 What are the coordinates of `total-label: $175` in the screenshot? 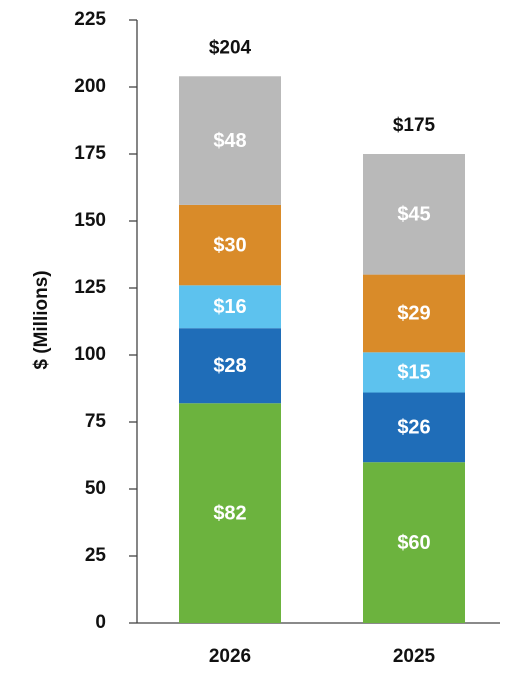 It's located at (414, 125).